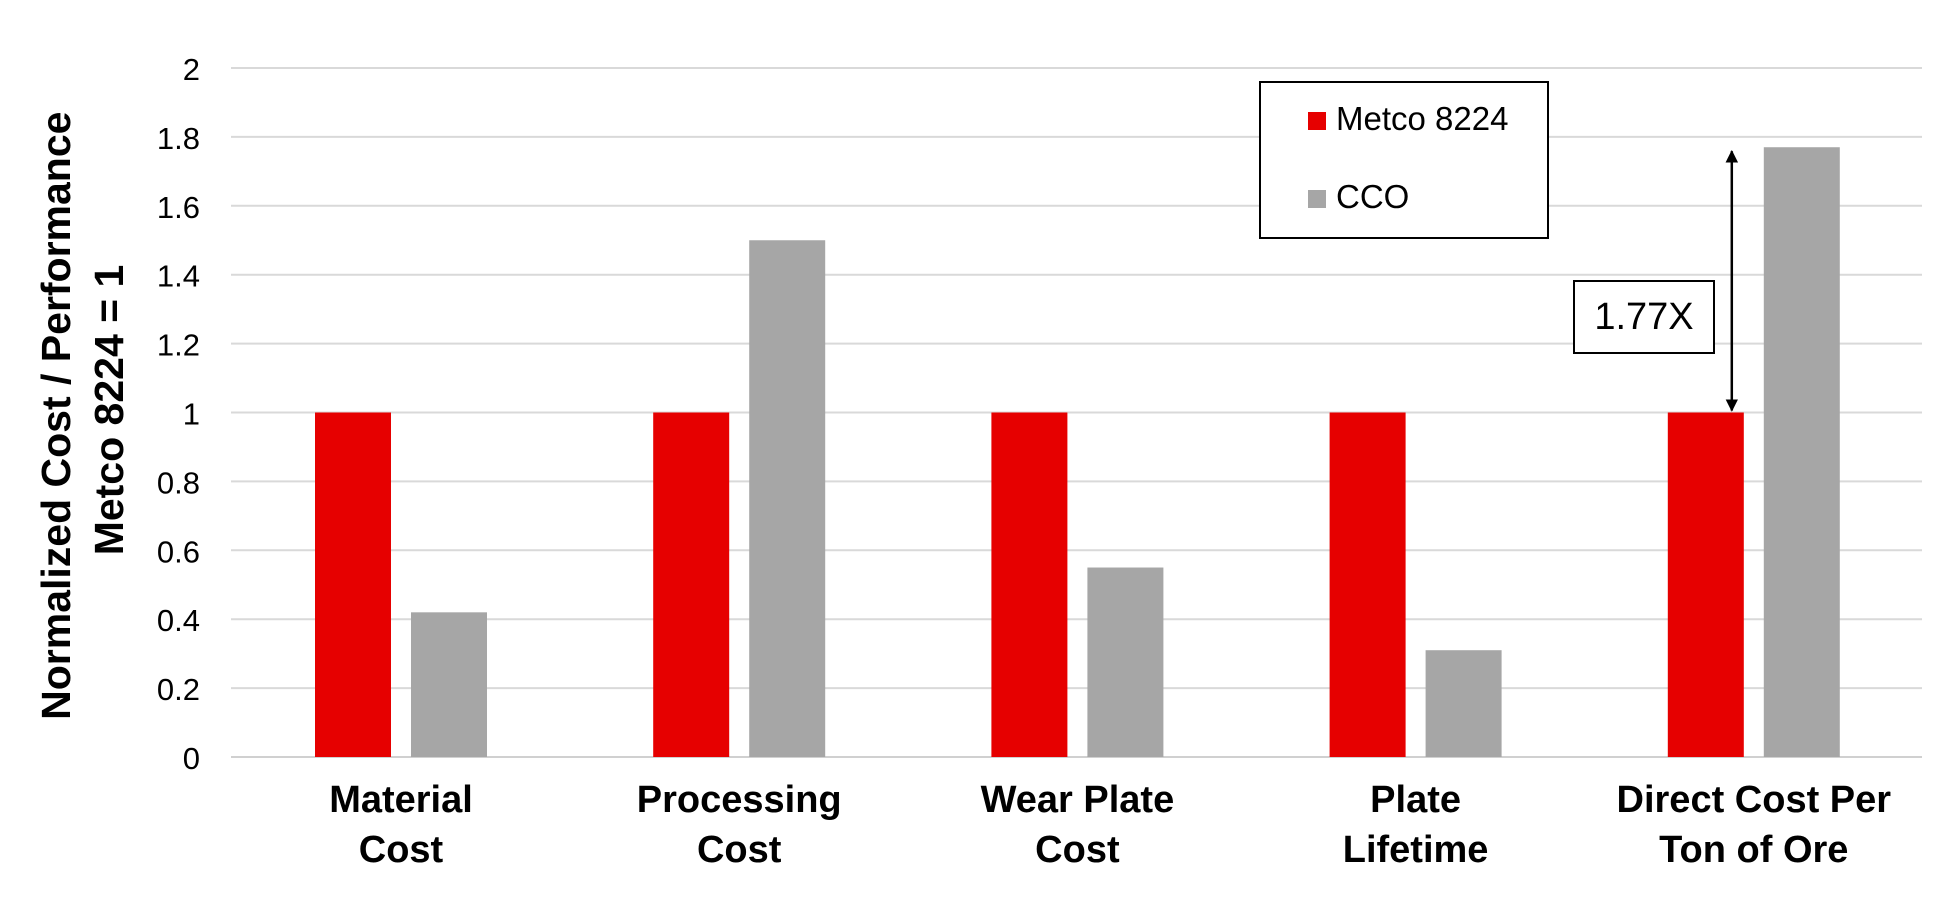  What do you see at coordinates (178, 414) in the screenshot?
I see `y-axis-tick-labels: 0 0.2 0.4 0.6 0.8 1 1.2 1.4 1.6 1.8 2` at bounding box center [178, 414].